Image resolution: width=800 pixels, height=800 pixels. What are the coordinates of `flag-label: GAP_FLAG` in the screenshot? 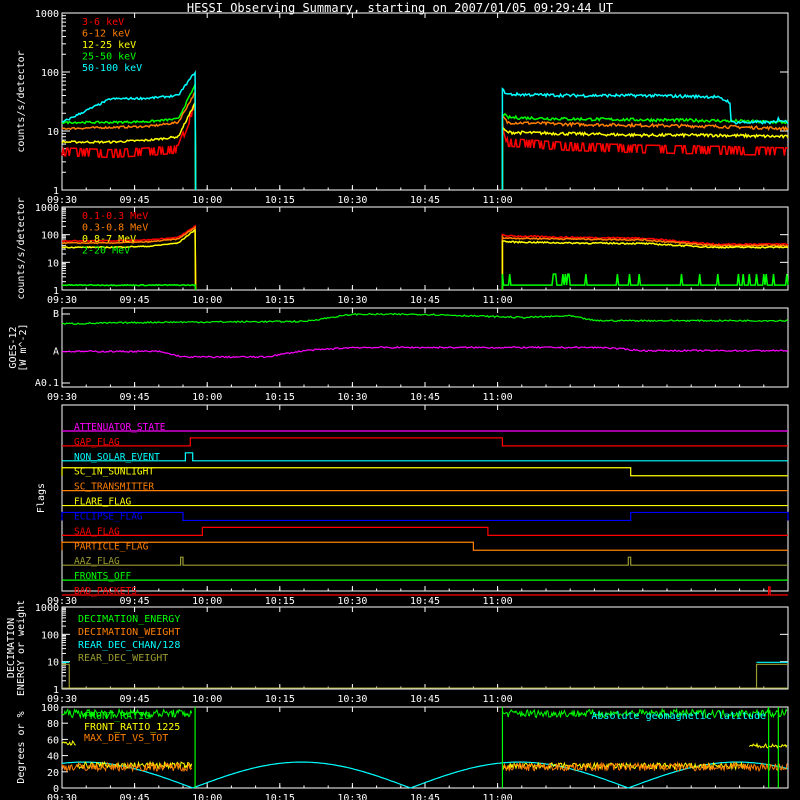 It's located at (97, 442).